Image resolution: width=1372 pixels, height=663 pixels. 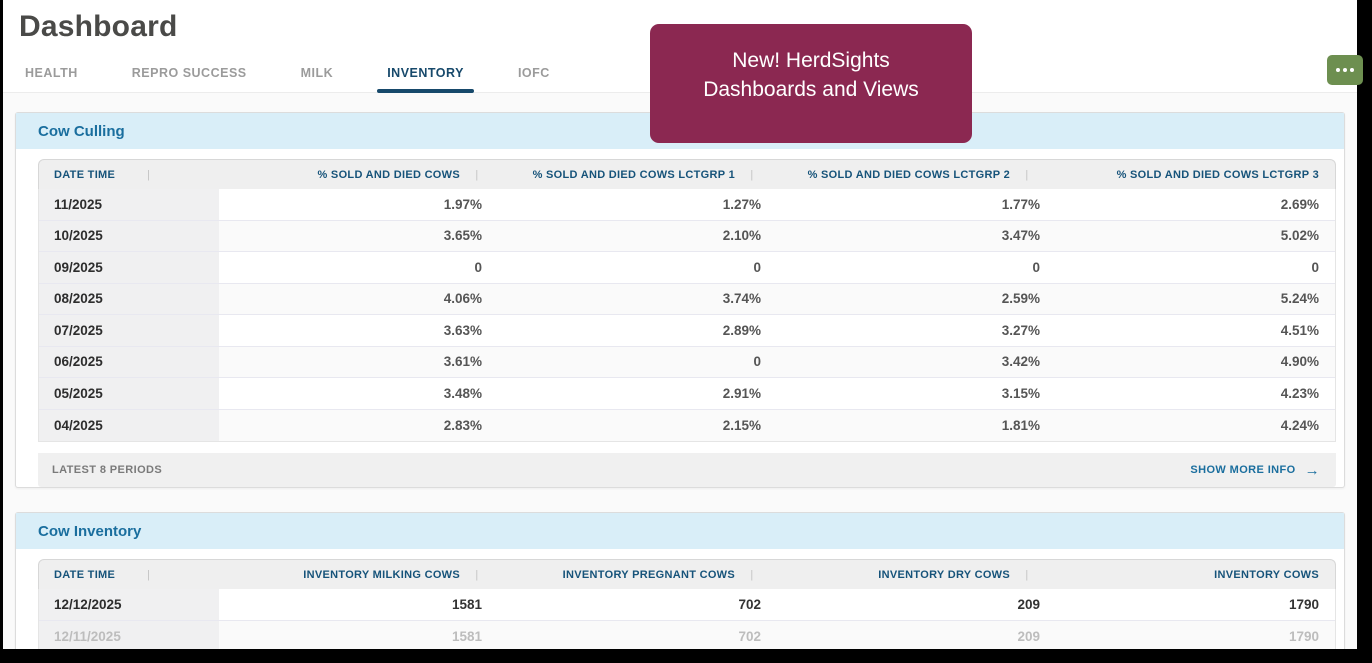 What do you see at coordinates (107, 470) in the screenshot?
I see `periods-label: LATEST 8 PERIODS` at bounding box center [107, 470].